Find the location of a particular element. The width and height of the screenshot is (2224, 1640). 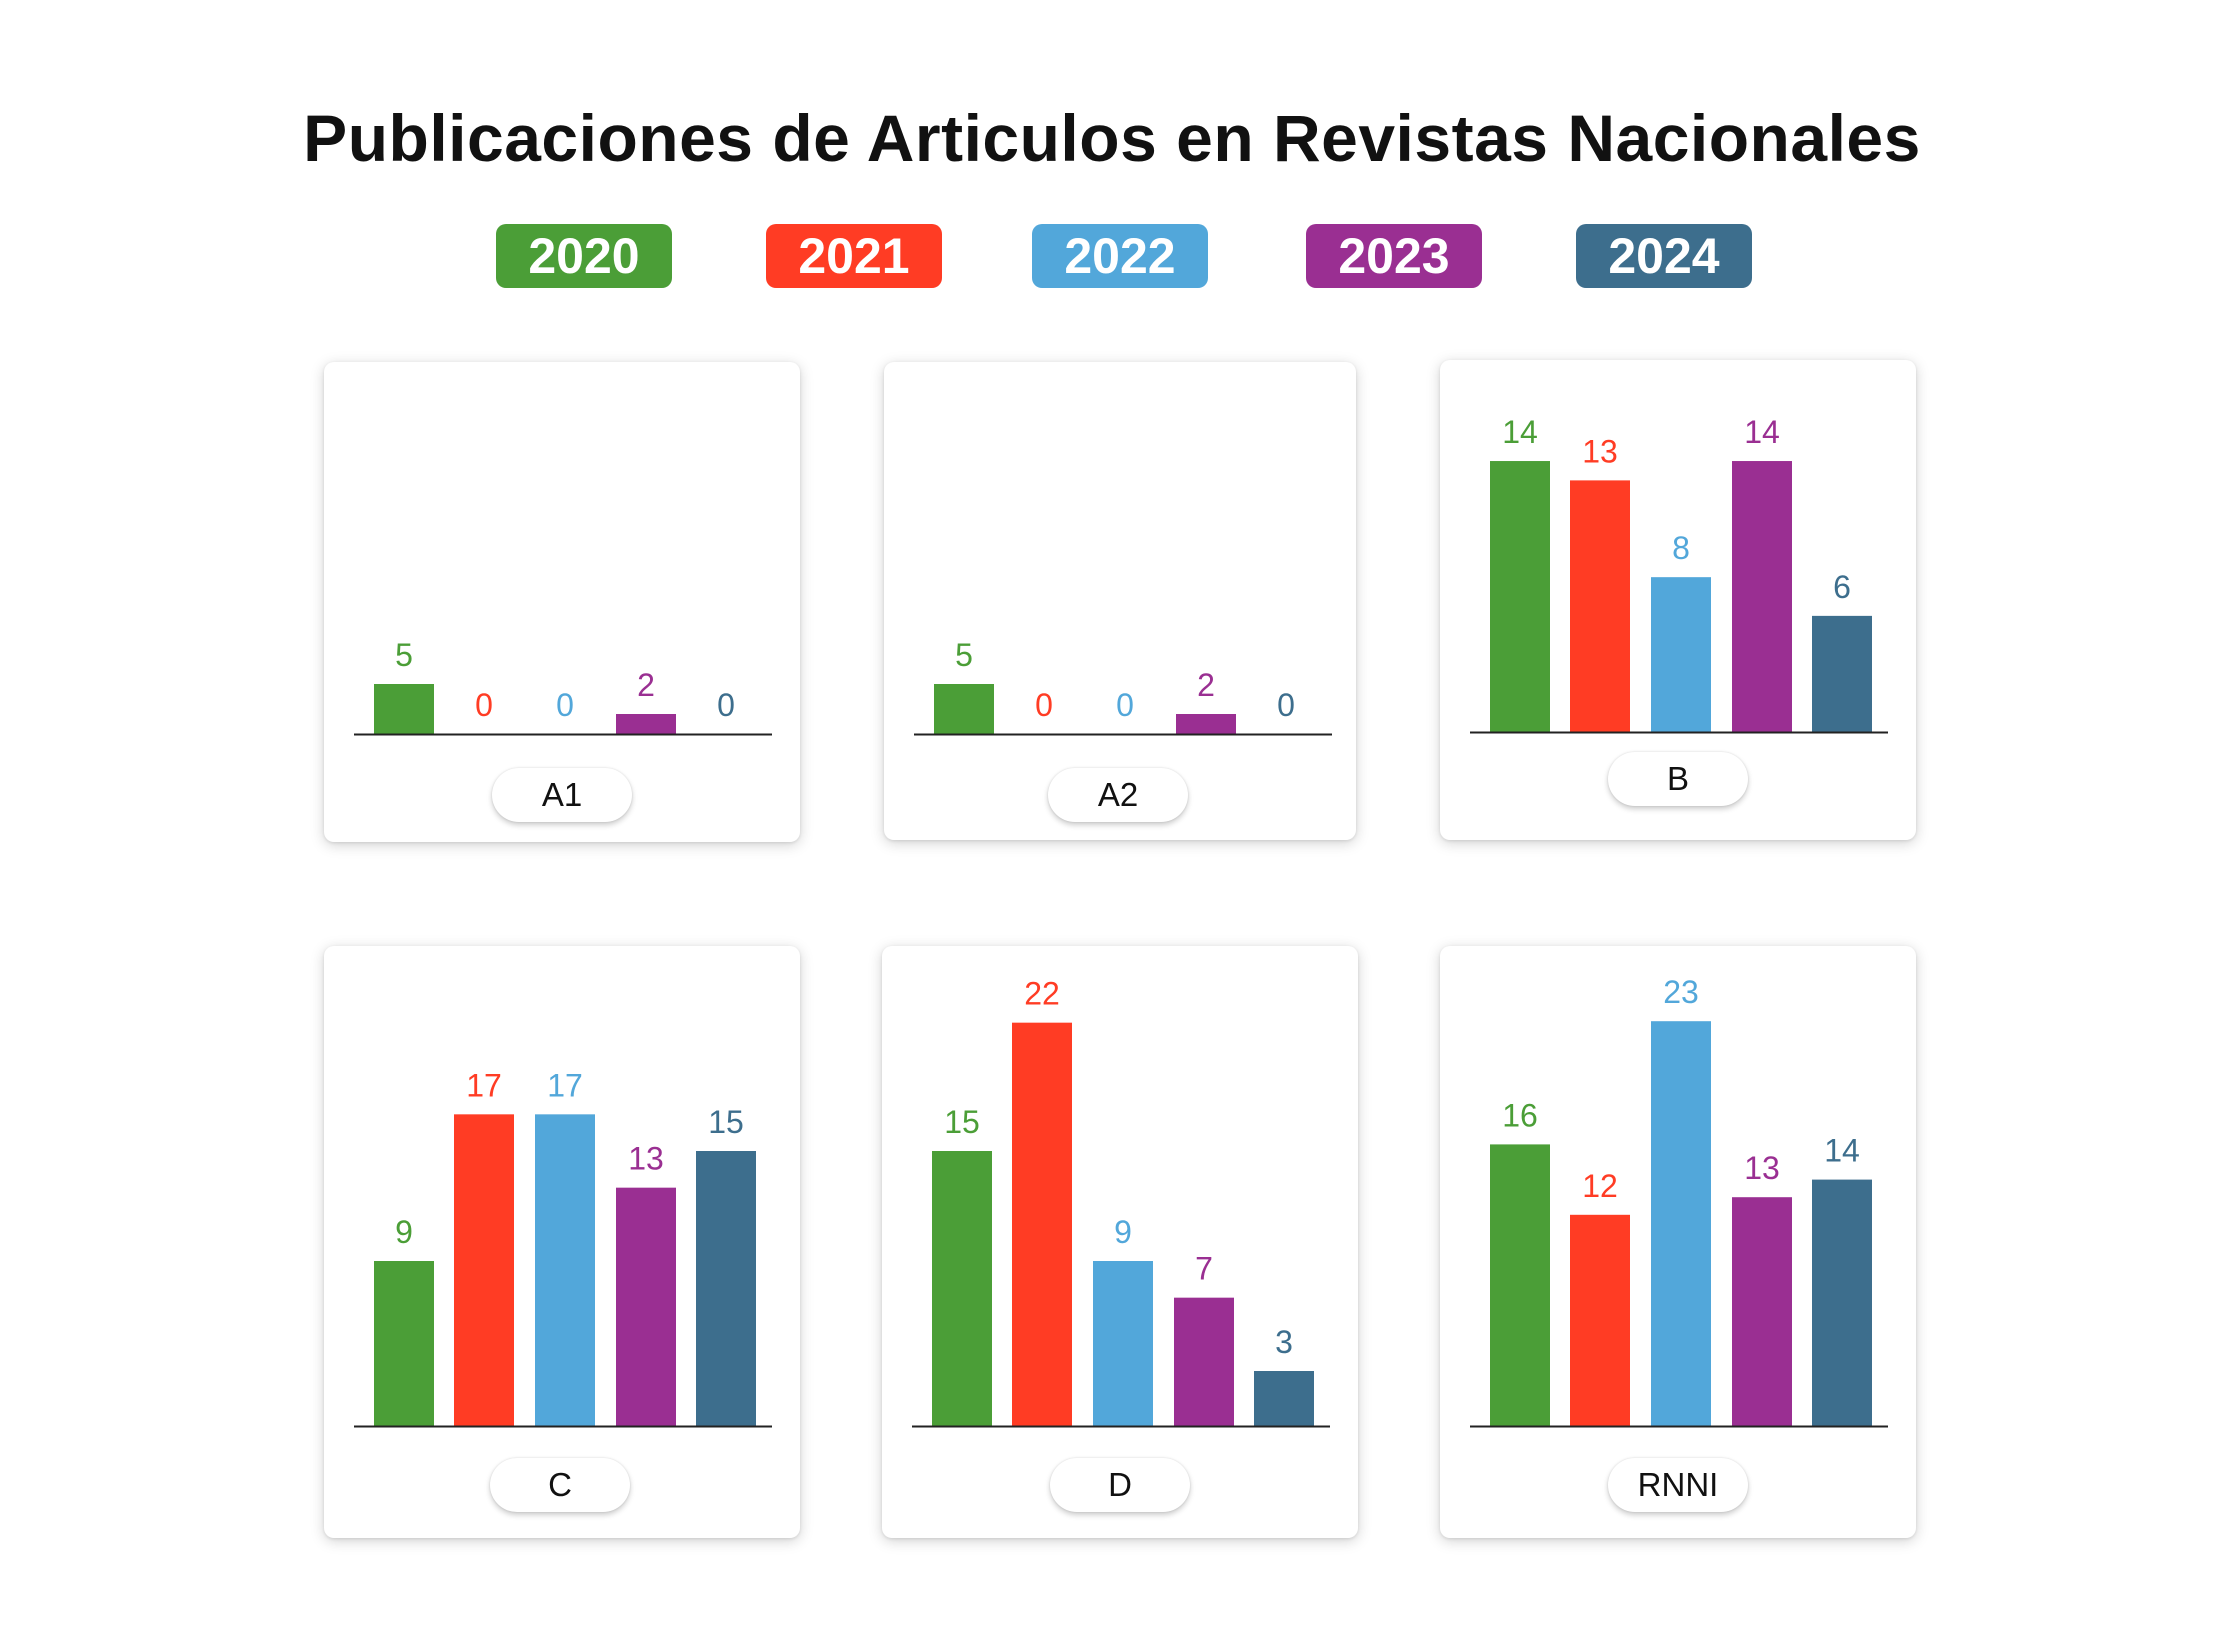

bar-c-2024 is located at coordinates (726, 1288).